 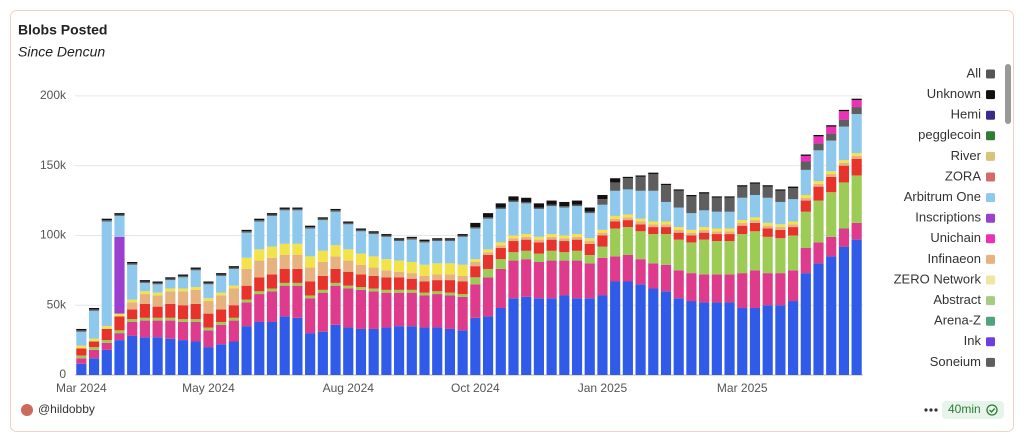 I want to click on refresh-badge, so click(x=973, y=410).